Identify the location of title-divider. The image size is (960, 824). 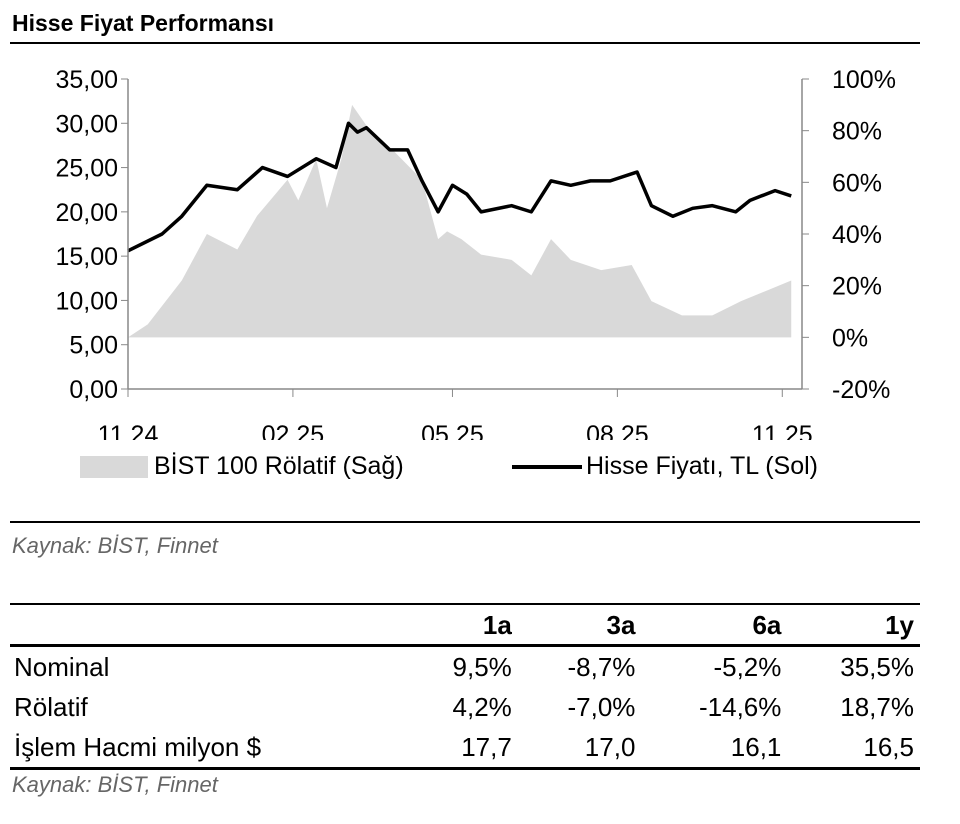
(465, 43).